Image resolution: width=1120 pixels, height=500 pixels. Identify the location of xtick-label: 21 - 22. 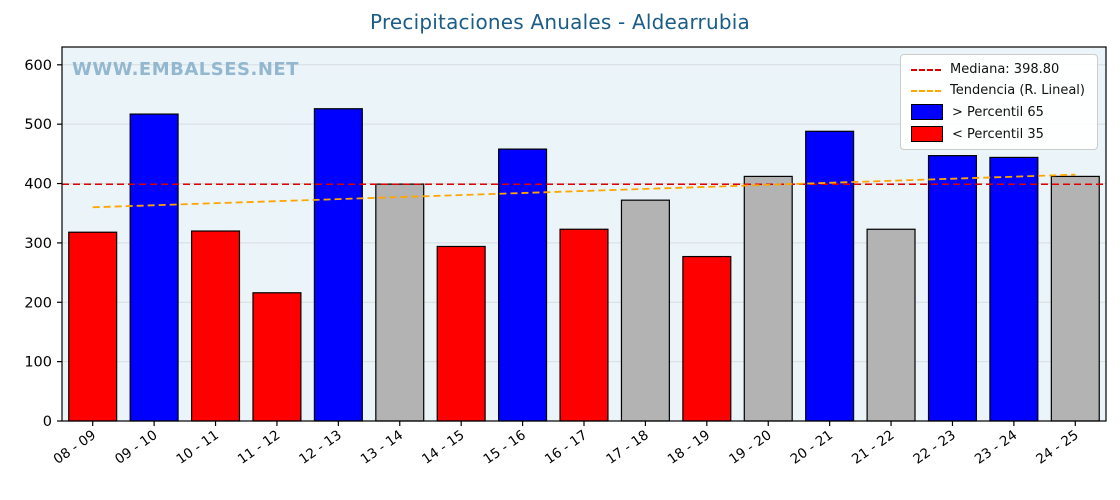
(873, 447).